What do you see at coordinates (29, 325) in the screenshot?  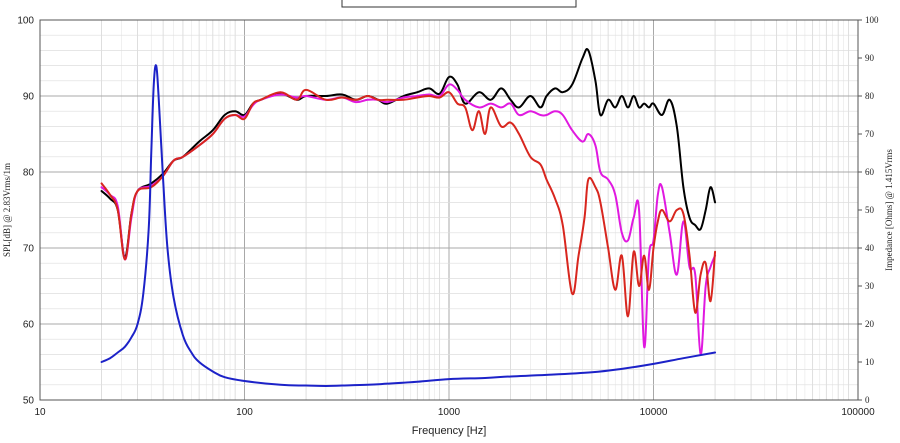 I see `y-tick-label: 60` at bounding box center [29, 325].